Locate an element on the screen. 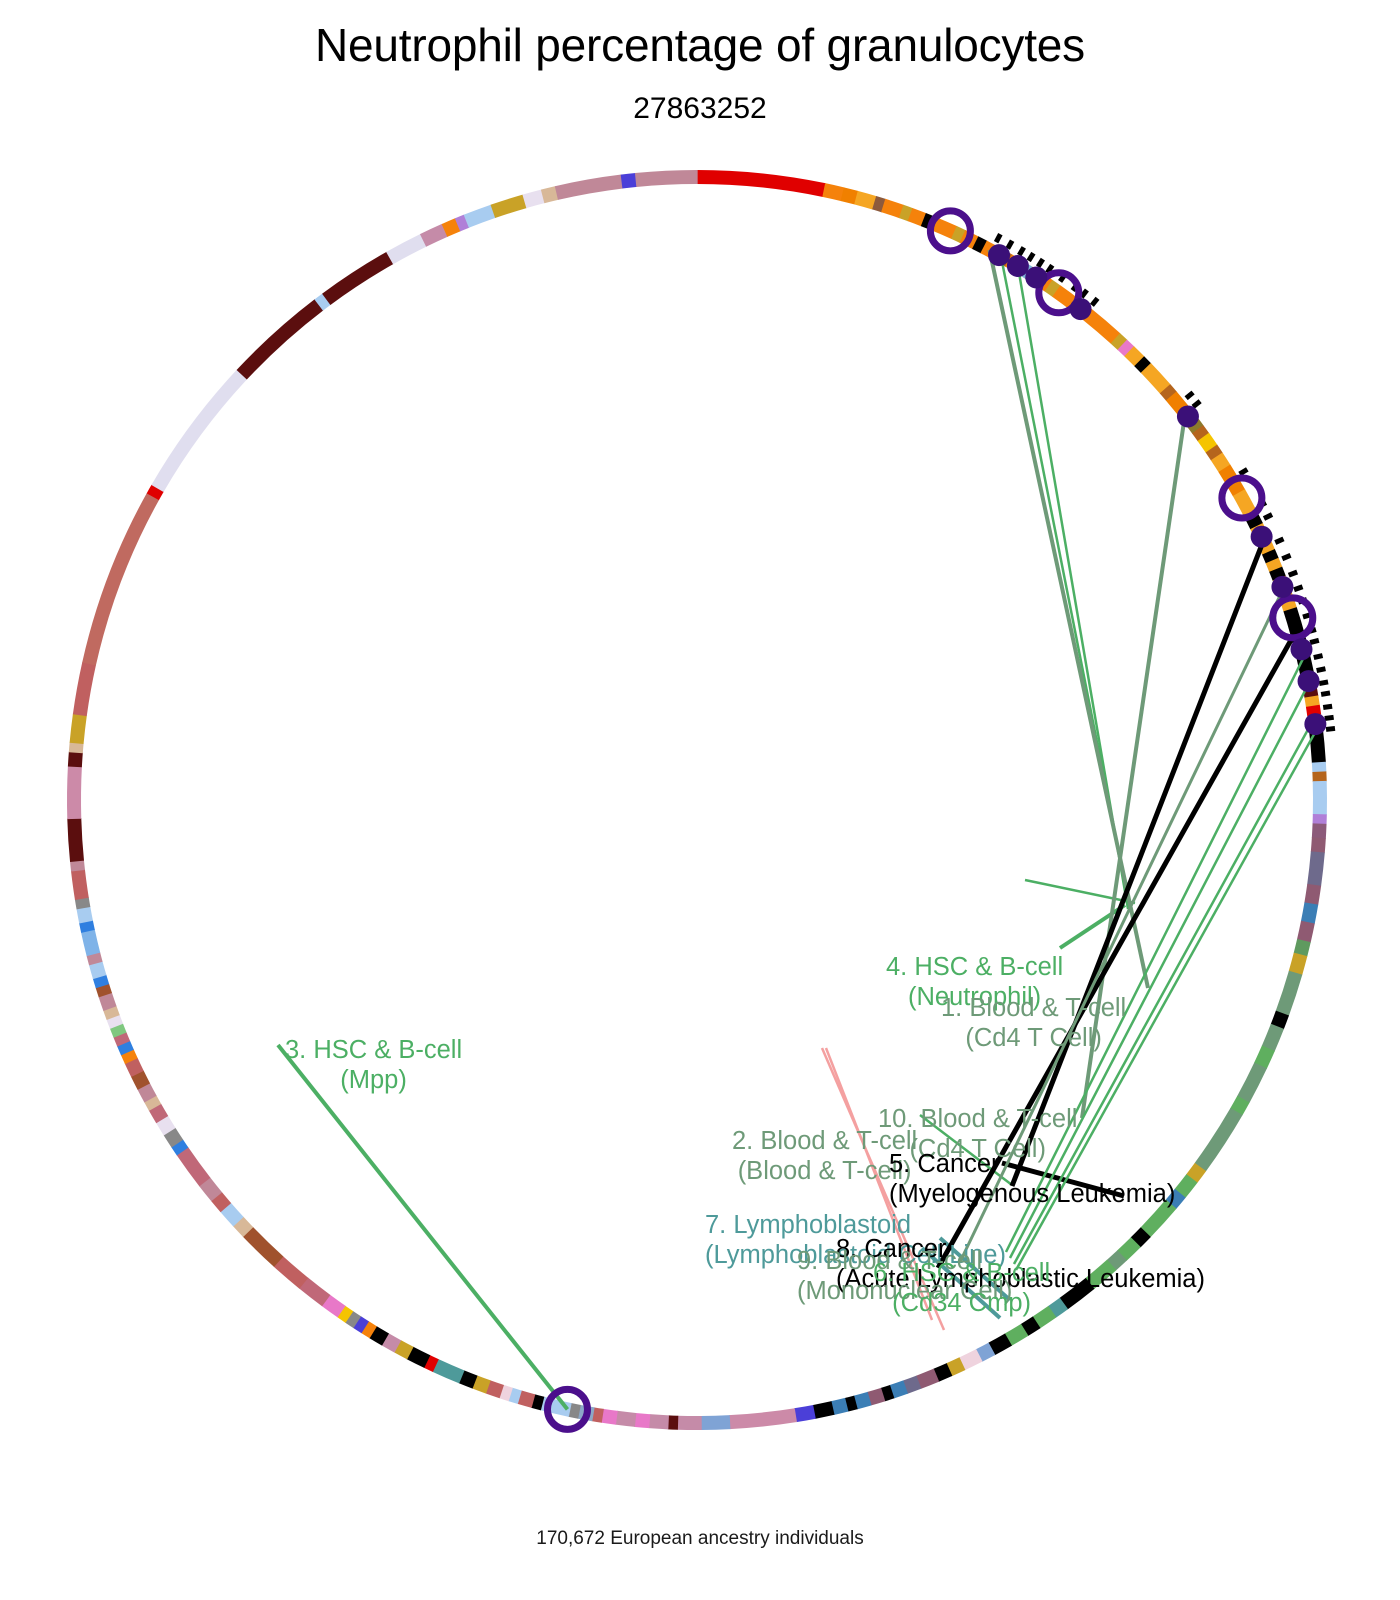  annotation-label-4: 4. HSC & B-cell (Neutrophil) is located at coordinates (974, 982).